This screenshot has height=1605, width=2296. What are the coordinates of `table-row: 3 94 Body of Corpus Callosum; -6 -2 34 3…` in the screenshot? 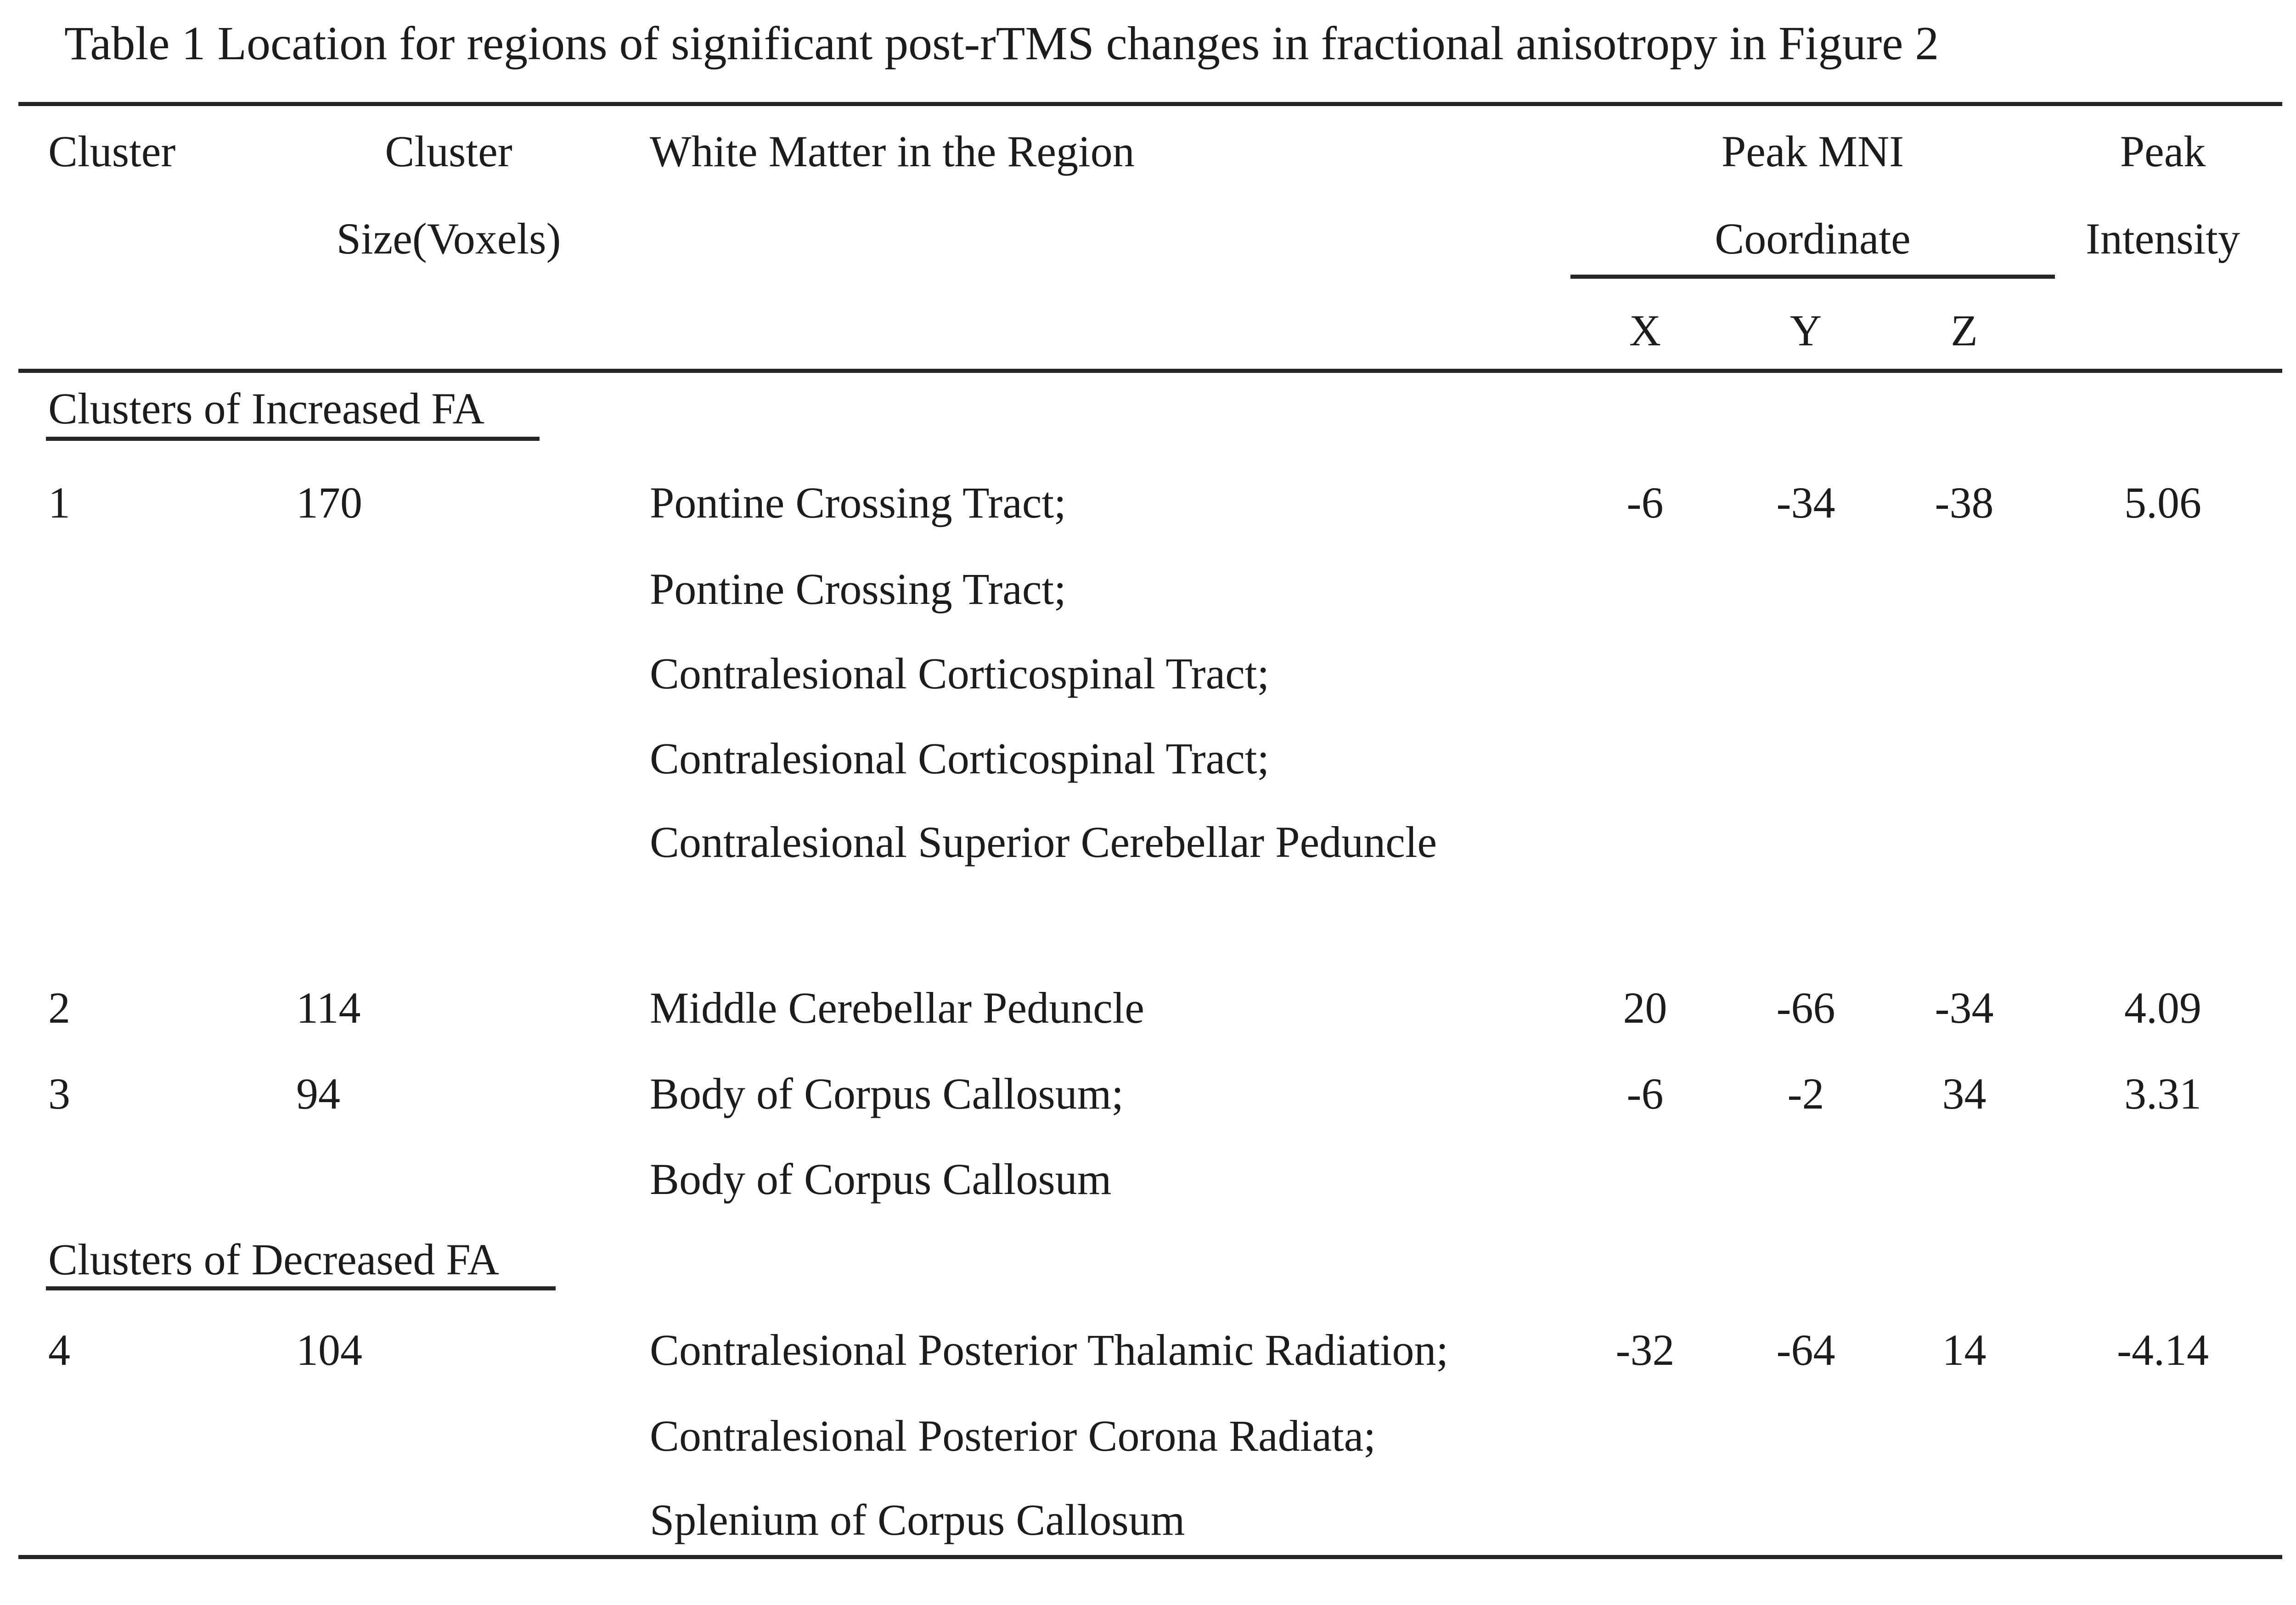 It's located at (1148, 1094).